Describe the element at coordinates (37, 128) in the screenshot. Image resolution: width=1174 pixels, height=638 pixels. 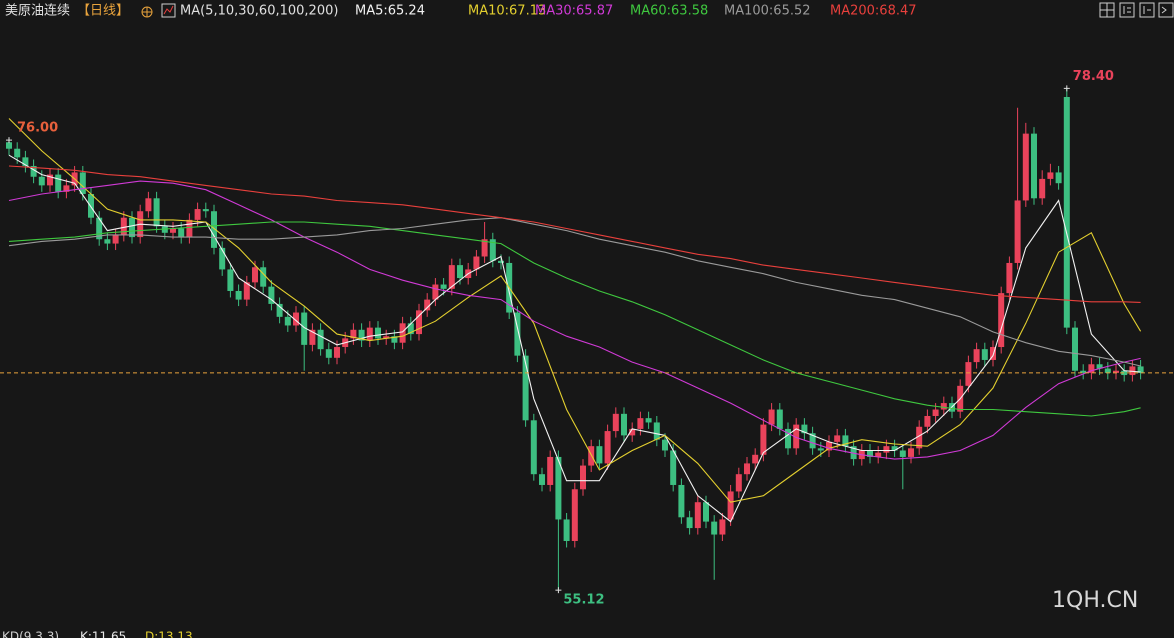
I see `high-label: 76.00` at that location.